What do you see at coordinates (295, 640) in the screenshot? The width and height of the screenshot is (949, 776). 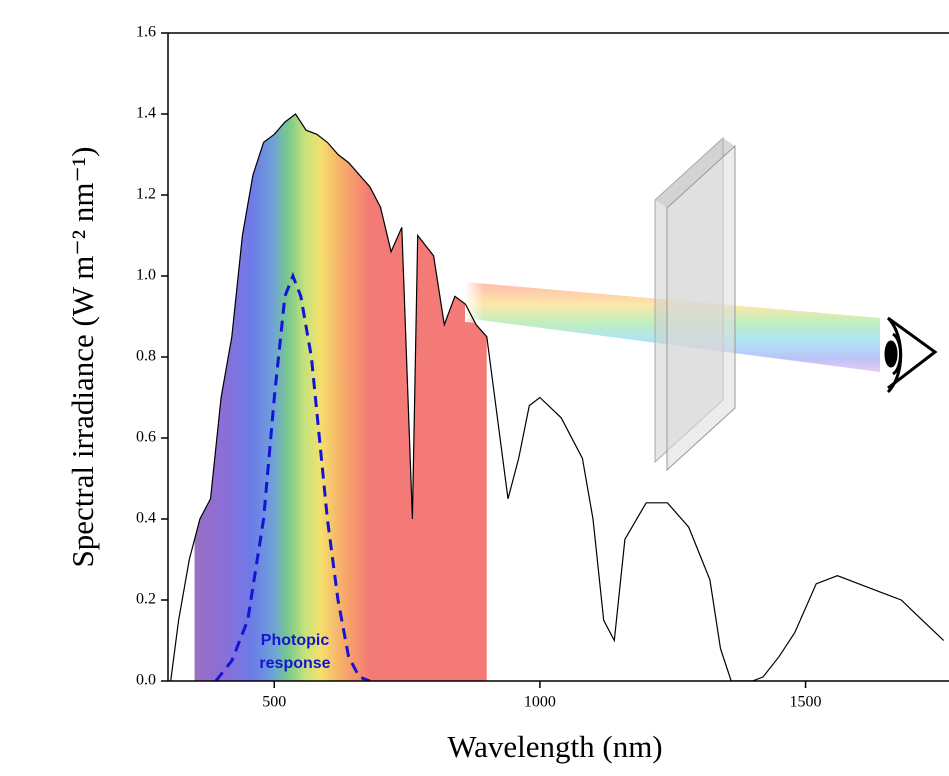 I see `photopic-label: Photopic` at bounding box center [295, 640].